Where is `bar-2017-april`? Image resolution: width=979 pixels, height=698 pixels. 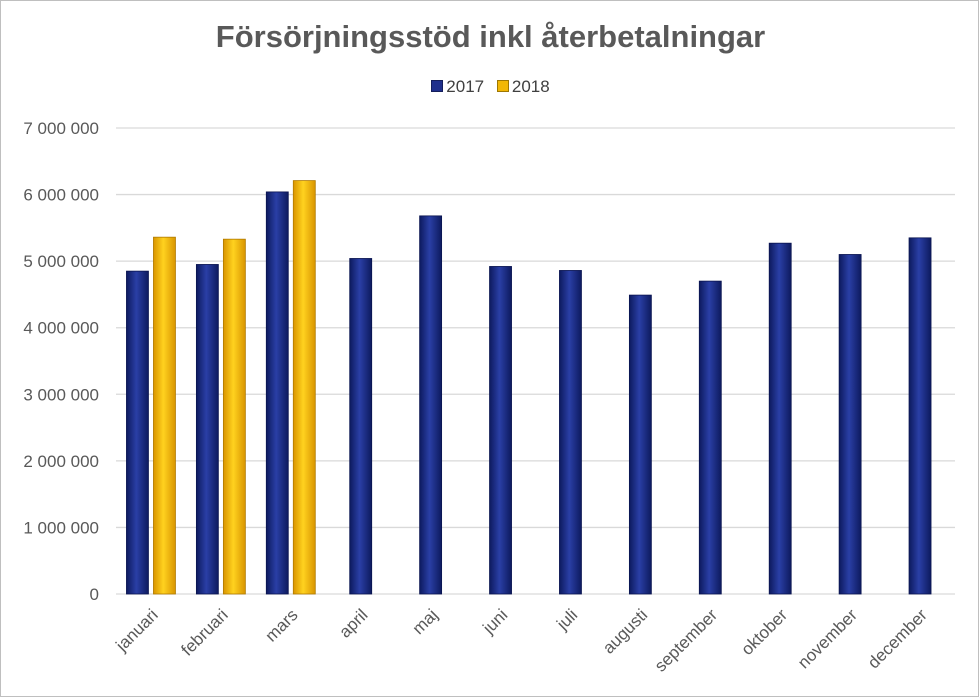
bar-2017-april is located at coordinates (361, 426).